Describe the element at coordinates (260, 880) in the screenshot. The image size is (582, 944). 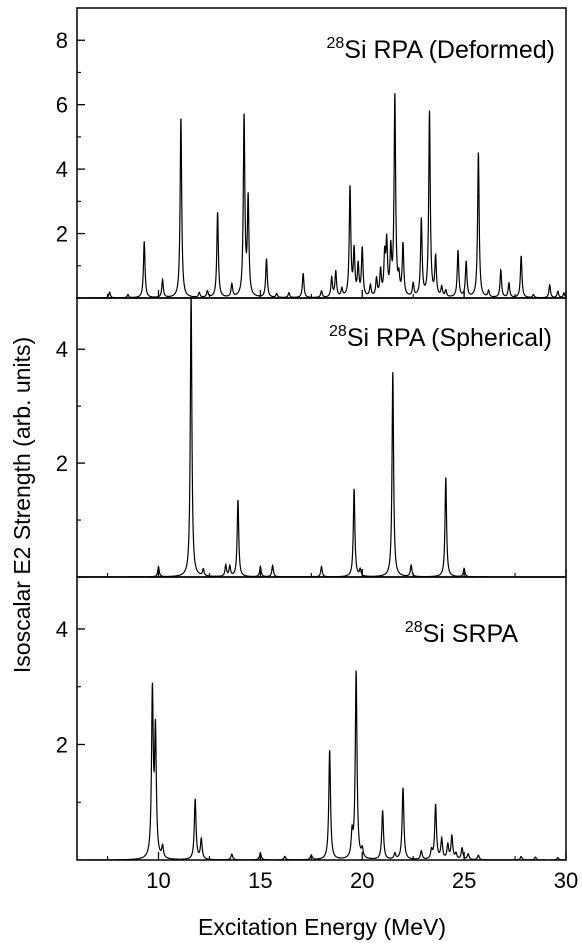
I see `x-tick-label: 15` at that location.